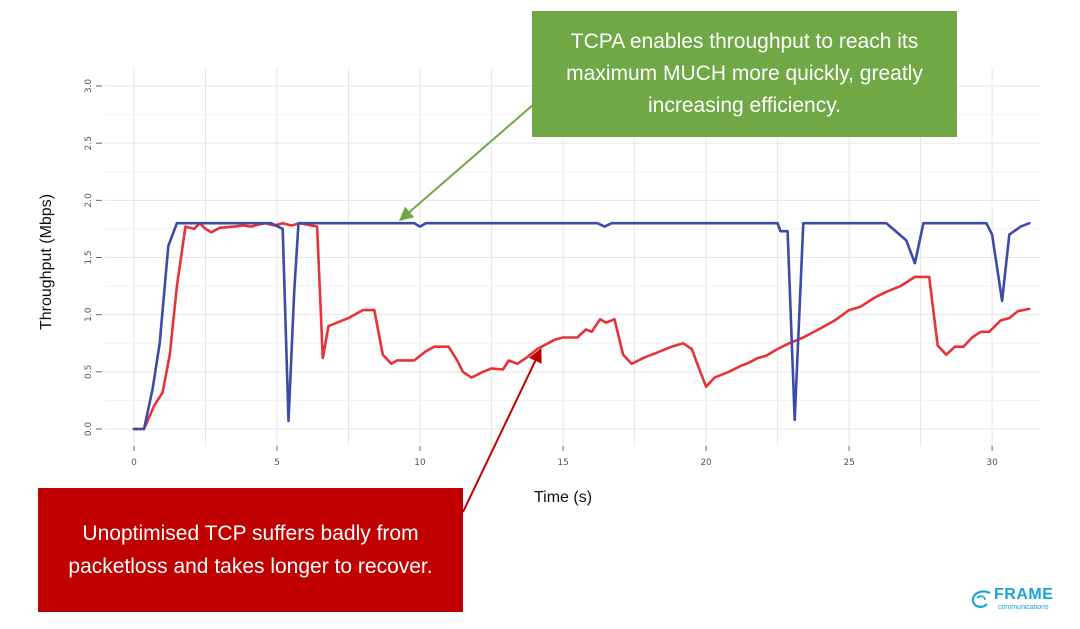 The width and height of the screenshot is (1080, 629). Describe the element at coordinates (562, 463) in the screenshot. I see `x-tick-label: 15` at that location.